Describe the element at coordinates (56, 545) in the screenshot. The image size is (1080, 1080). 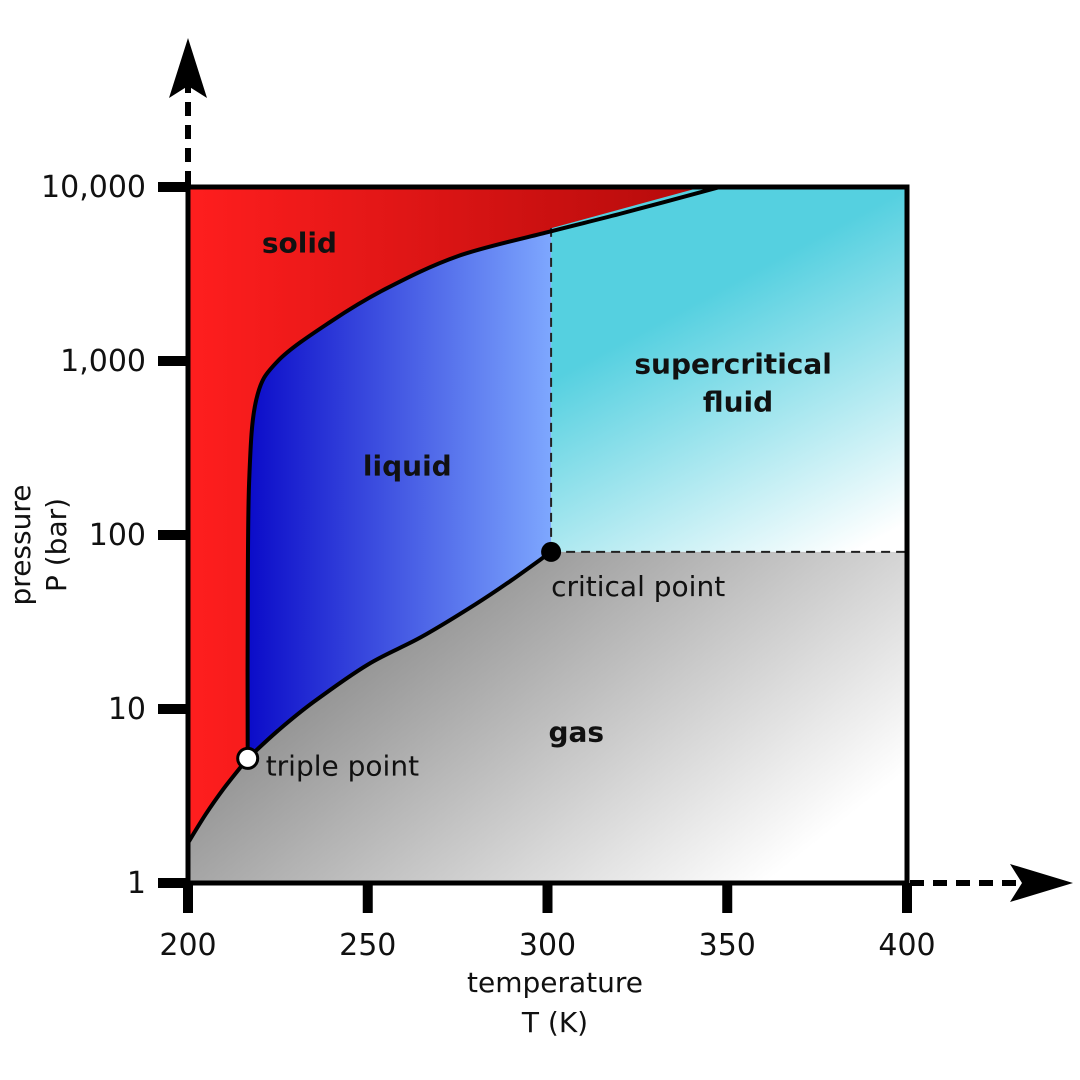
I see `y-axis-unit: P (bar)` at that location.